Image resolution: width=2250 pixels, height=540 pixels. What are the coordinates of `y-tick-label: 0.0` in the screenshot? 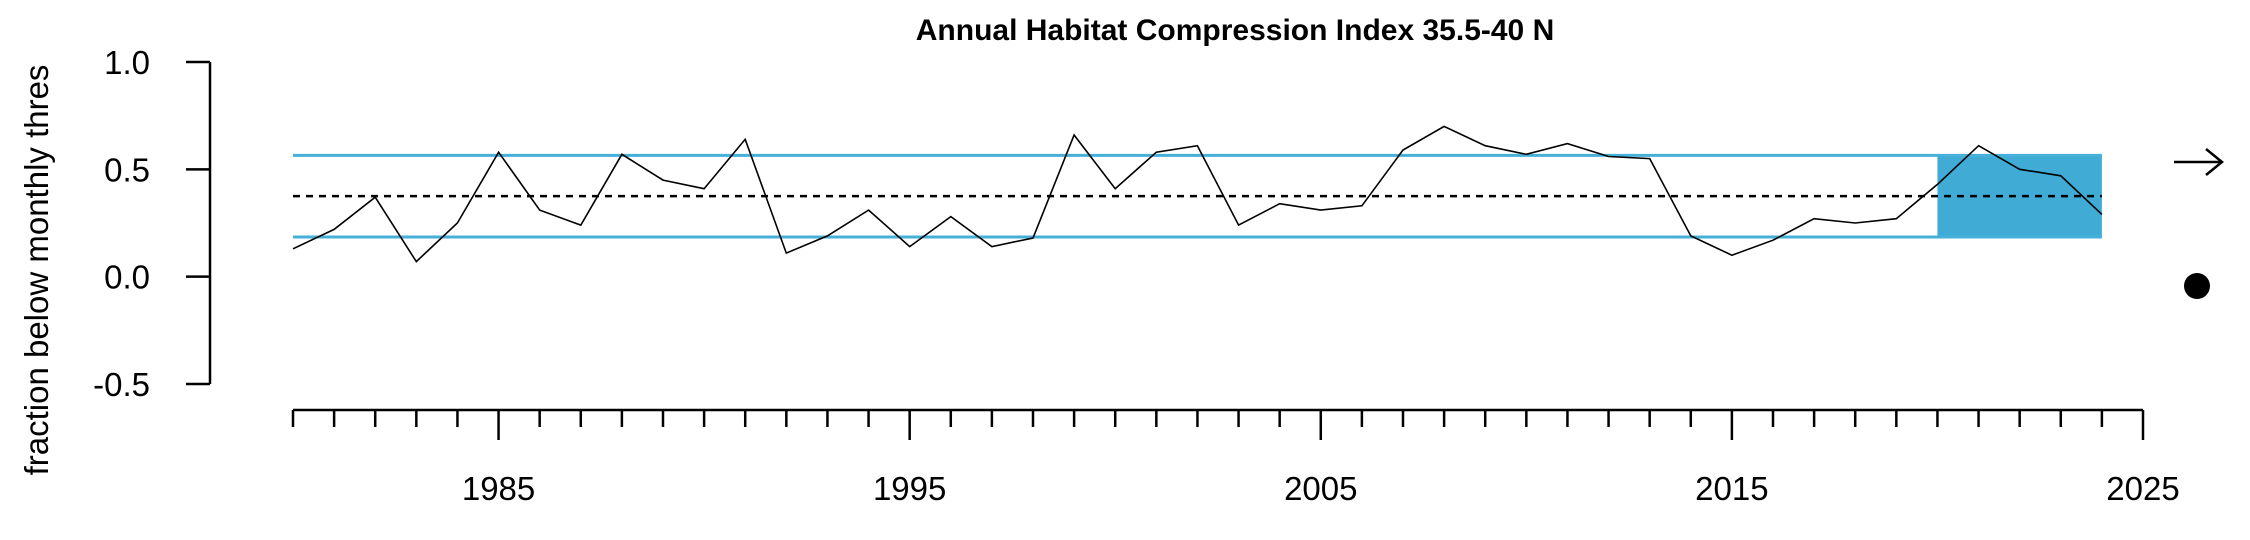 It's located at (127, 277).